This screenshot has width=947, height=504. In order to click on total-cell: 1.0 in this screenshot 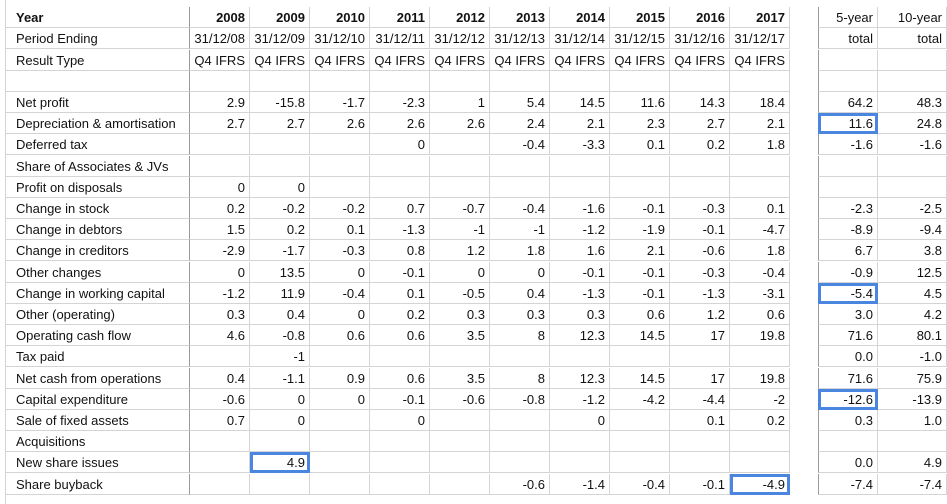, I will do `click(912, 420)`.